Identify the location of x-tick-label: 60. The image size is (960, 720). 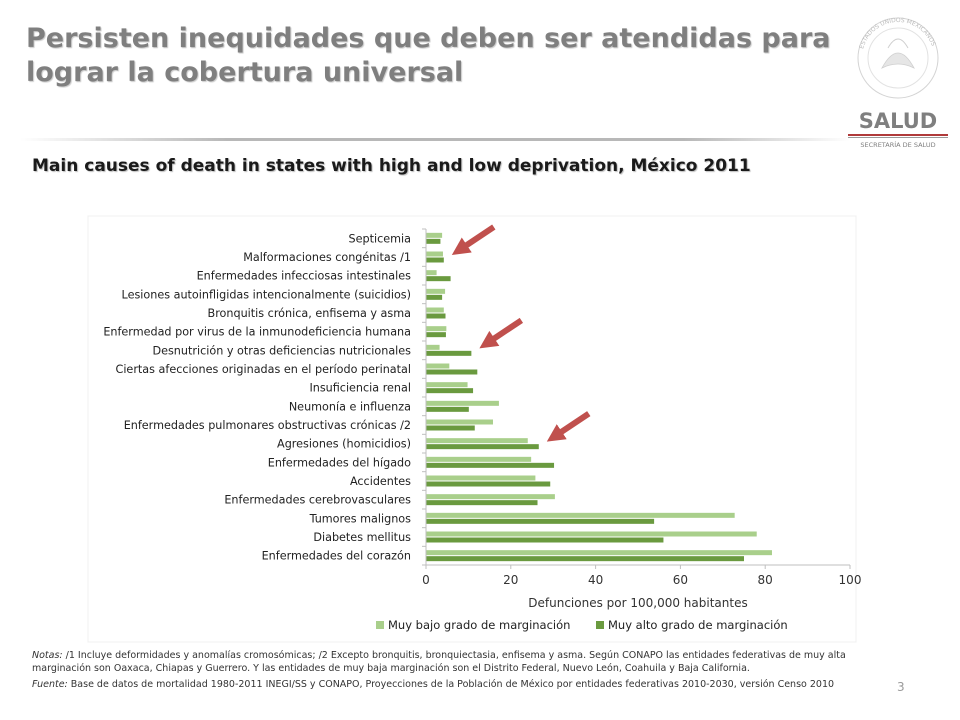
(680, 580).